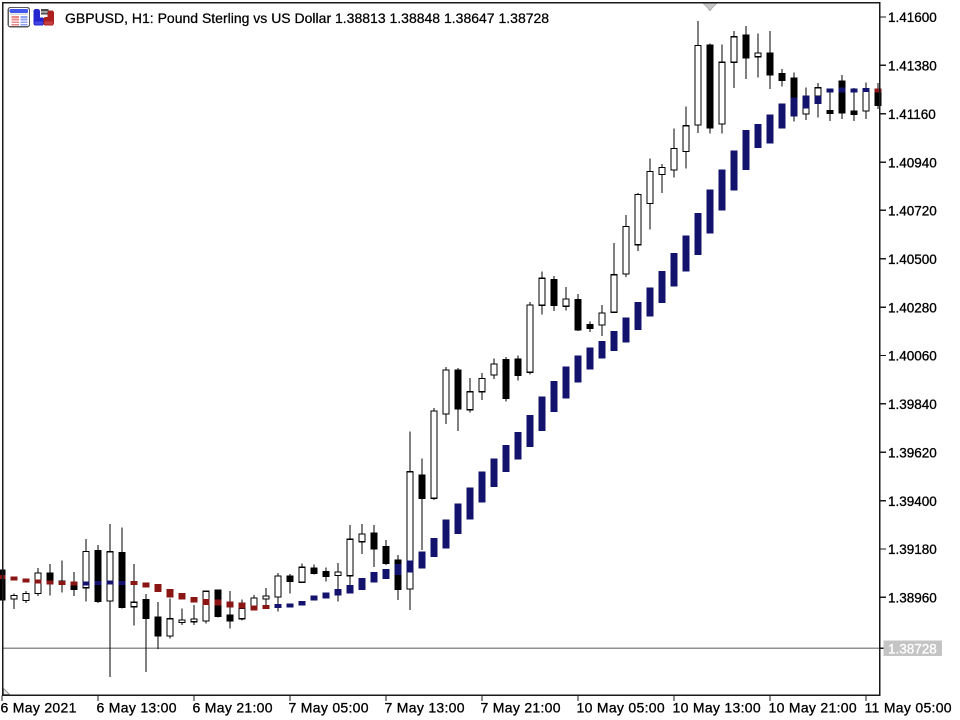  What do you see at coordinates (329, 707) in the screenshot?
I see `svg-text: 7 May 05:00` at bounding box center [329, 707].